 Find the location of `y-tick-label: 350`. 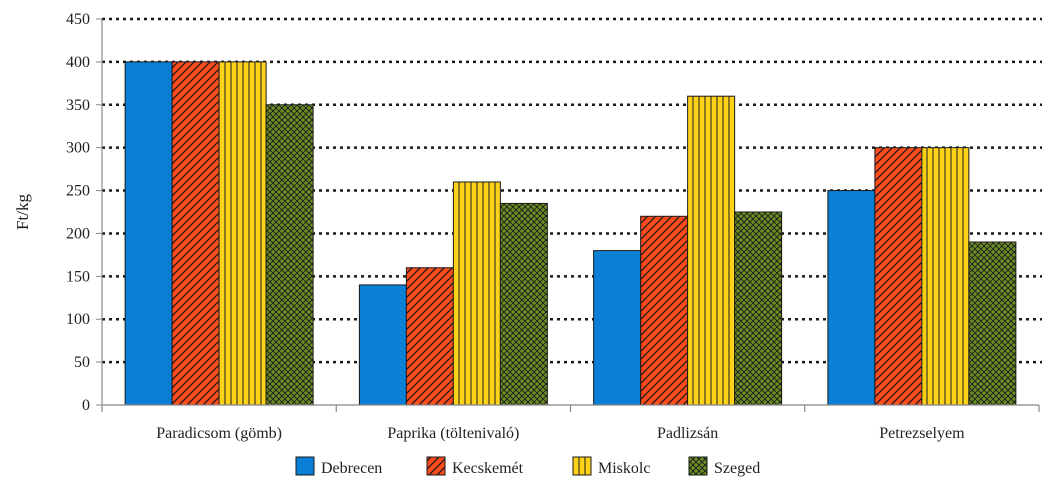

y-tick-label: 350 is located at coordinates (78, 105).